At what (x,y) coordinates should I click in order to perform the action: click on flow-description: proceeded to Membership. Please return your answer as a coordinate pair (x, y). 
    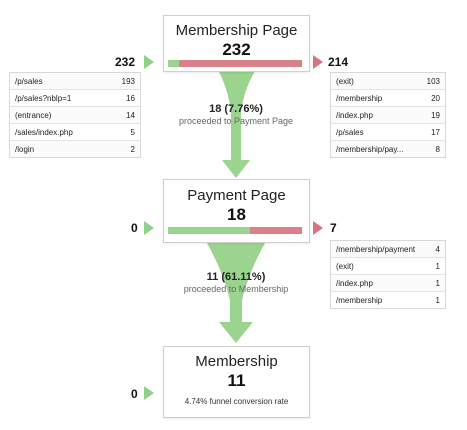
    Looking at the image, I should click on (236, 289).